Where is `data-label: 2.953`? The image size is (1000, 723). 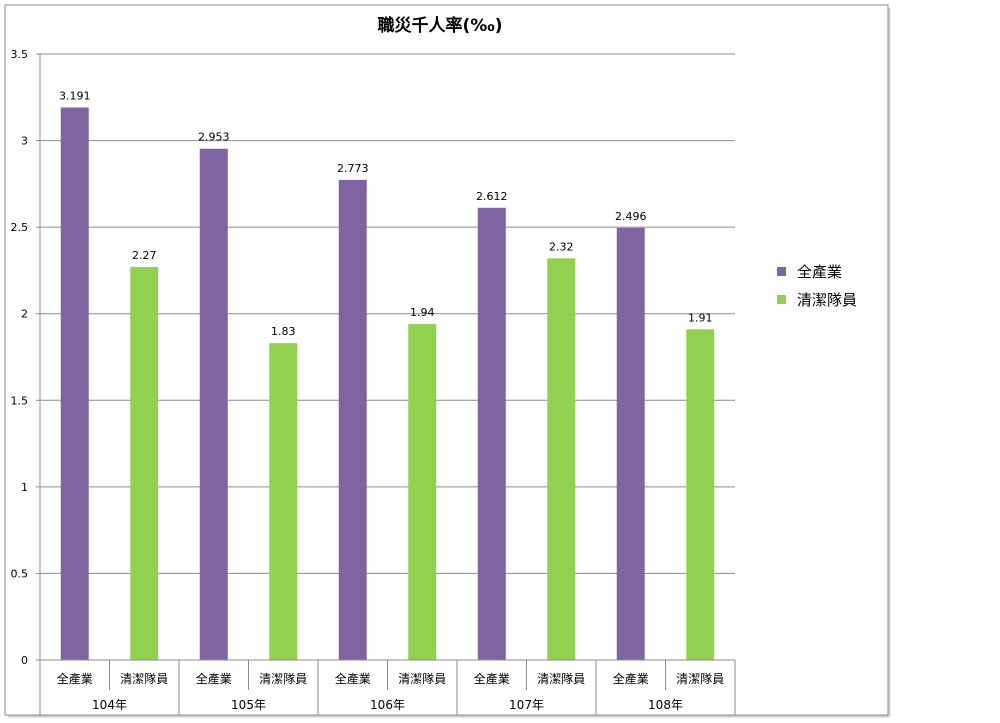 data-label: 2.953 is located at coordinates (214, 137).